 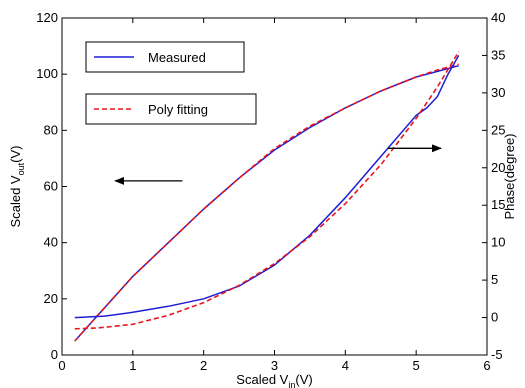 What do you see at coordinates (47, 17) in the screenshot?
I see `left-tick-label: 120` at bounding box center [47, 17].